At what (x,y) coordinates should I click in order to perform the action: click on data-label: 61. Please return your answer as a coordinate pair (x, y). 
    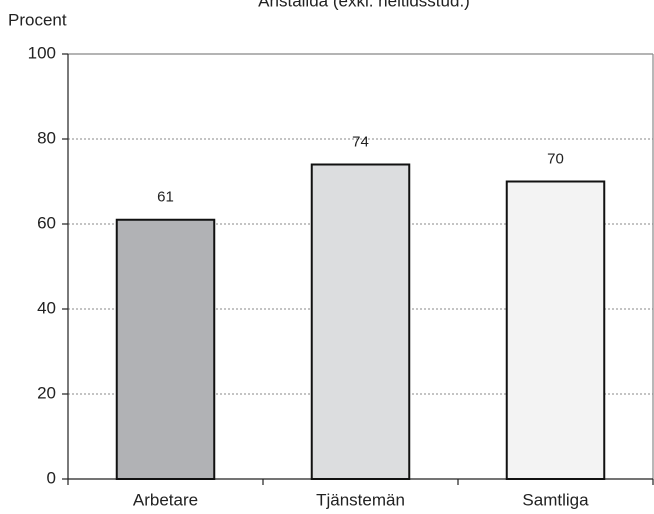
    Looking at the image, I should click on (165, 197).